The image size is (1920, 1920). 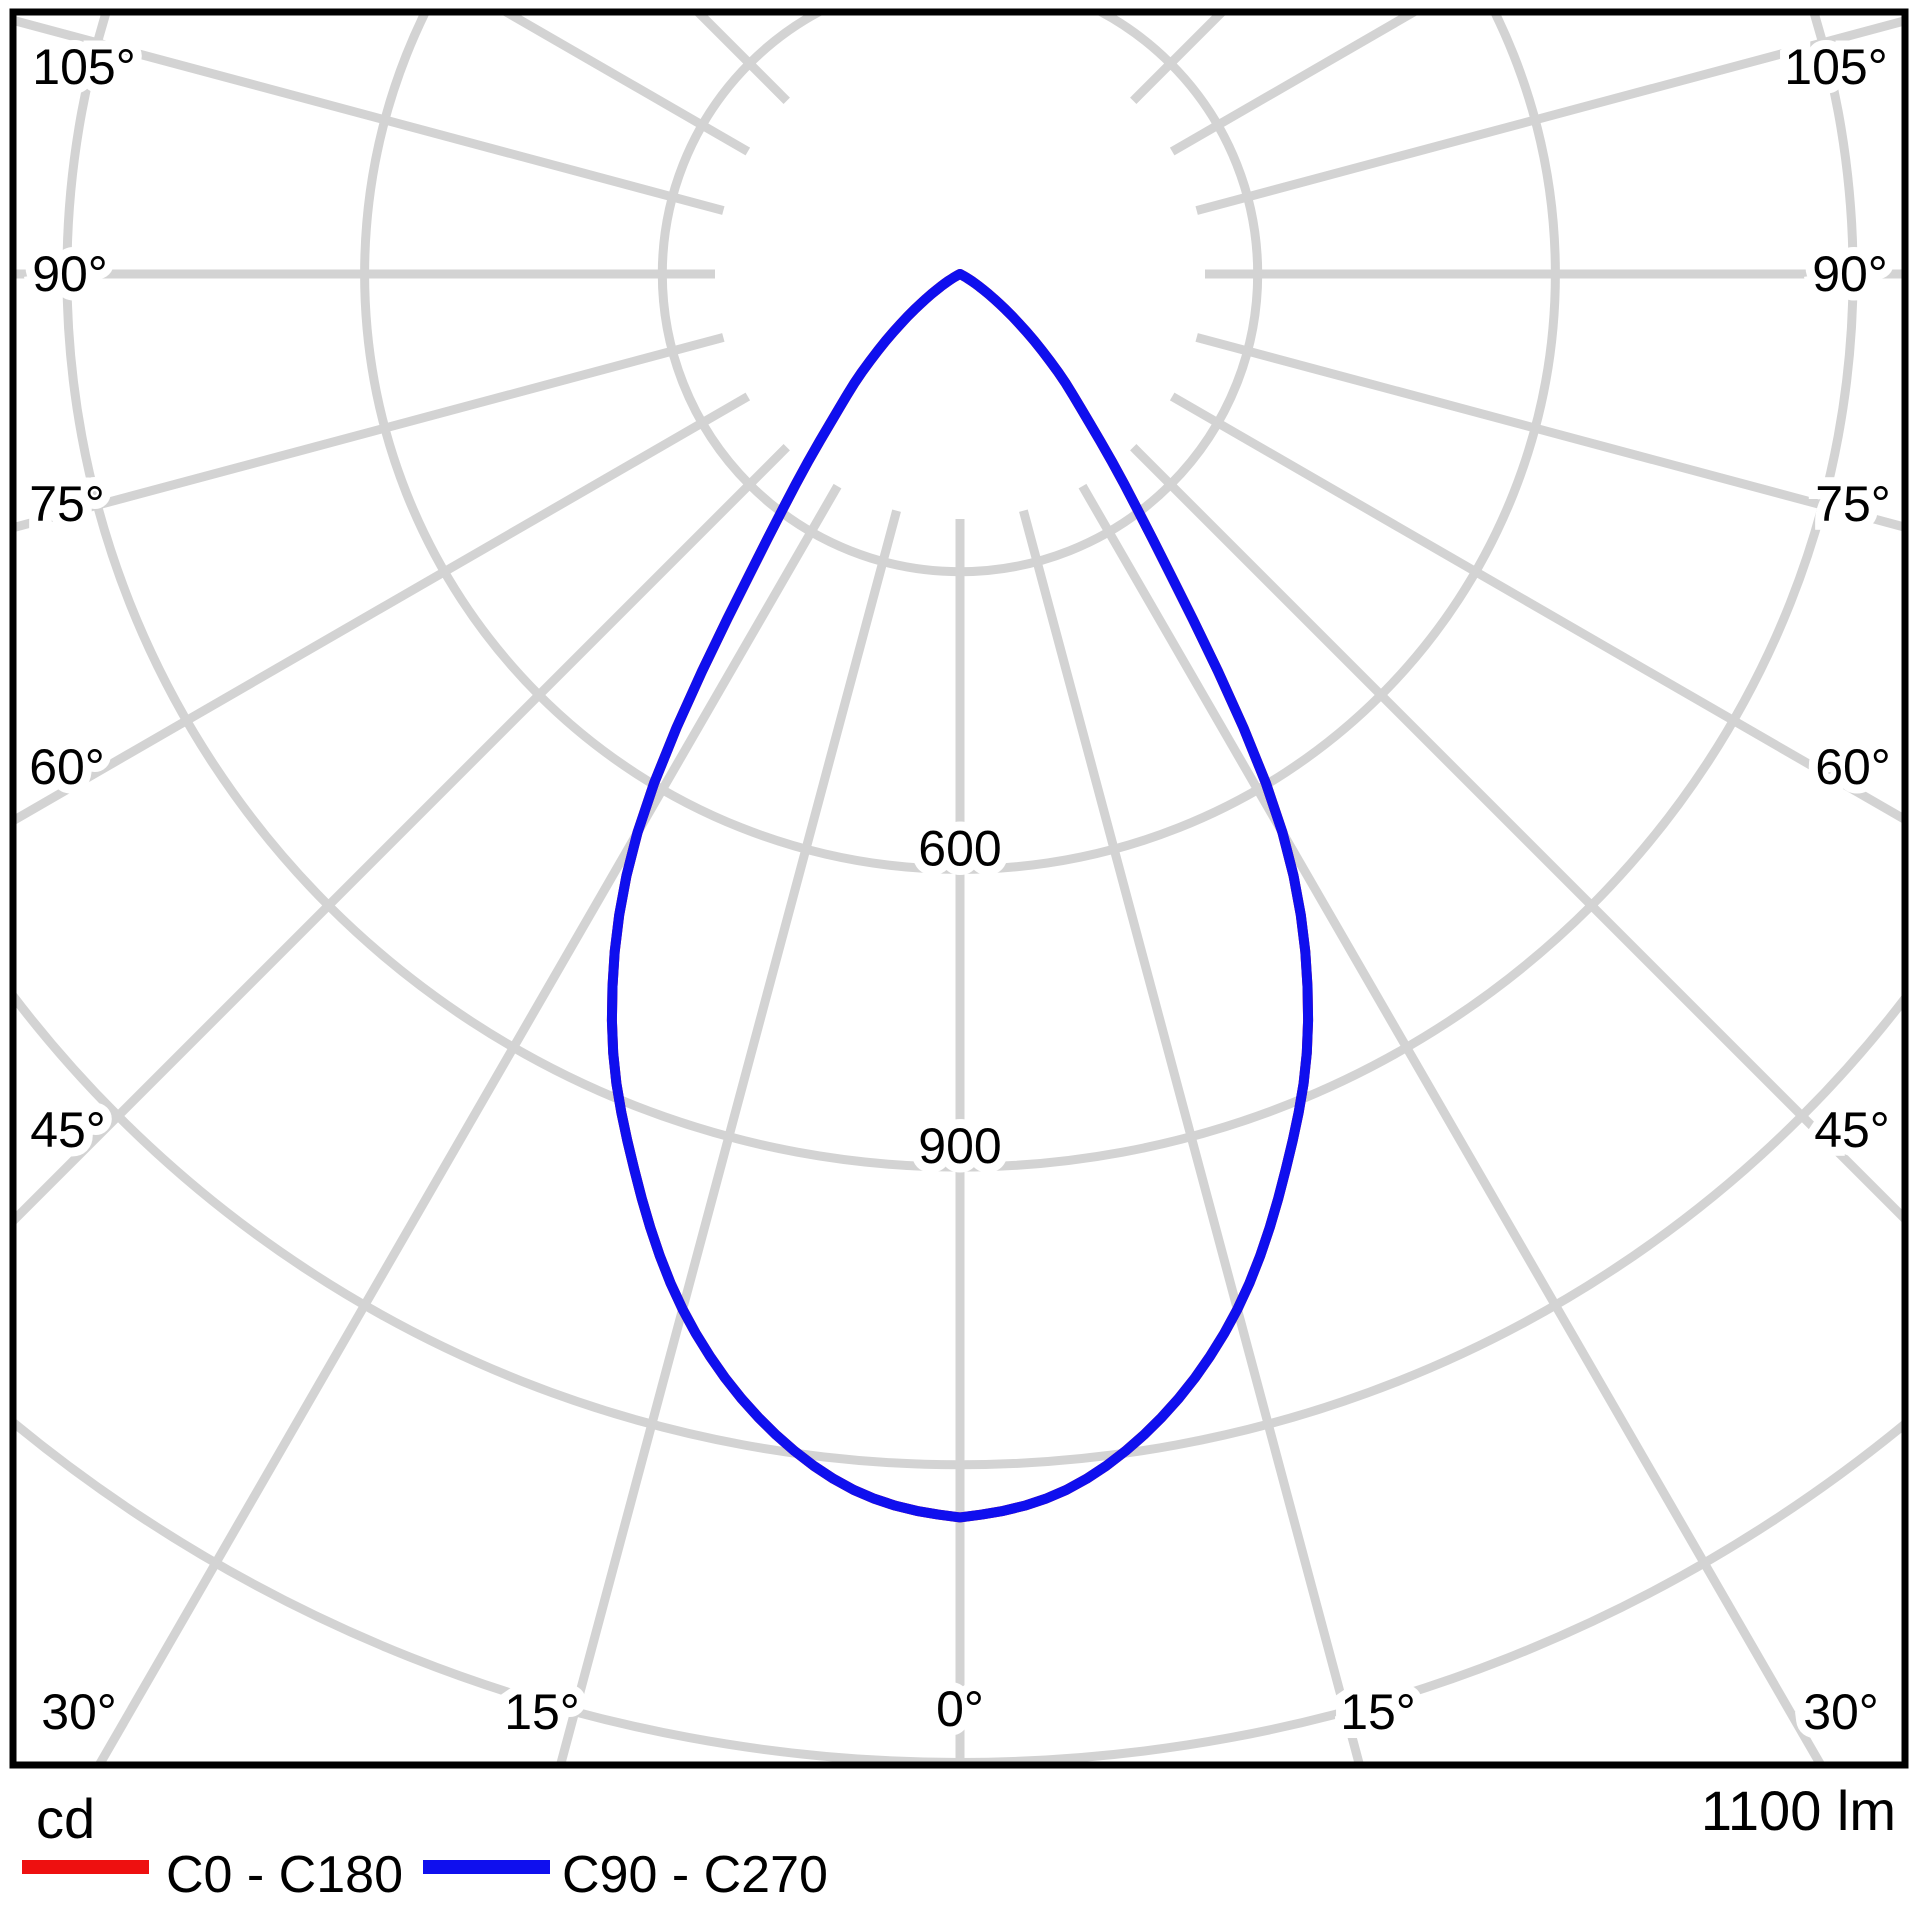 What do you see at coordinates (1548, 115) in the screenshot?
I see `grid-ray-right-105deg` at bounding box center [1548, 115].